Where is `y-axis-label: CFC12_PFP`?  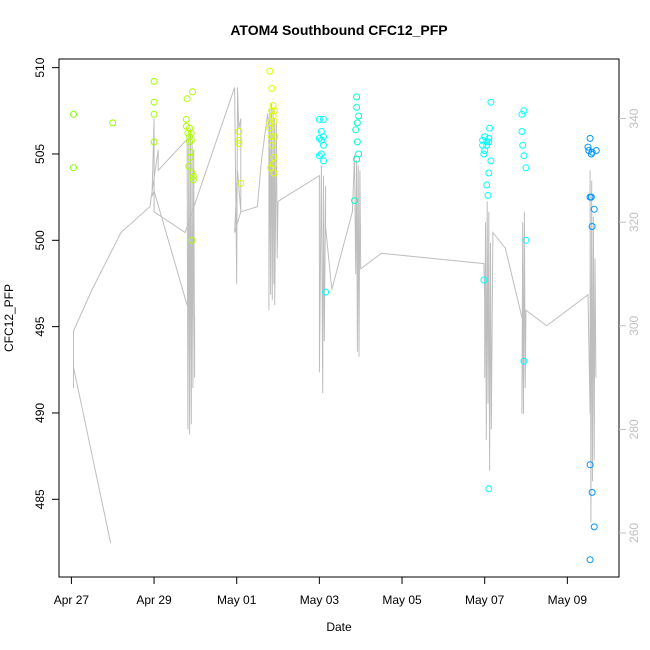 y-axis-label: CFC12_PFP is located at coordinates (9, 318).